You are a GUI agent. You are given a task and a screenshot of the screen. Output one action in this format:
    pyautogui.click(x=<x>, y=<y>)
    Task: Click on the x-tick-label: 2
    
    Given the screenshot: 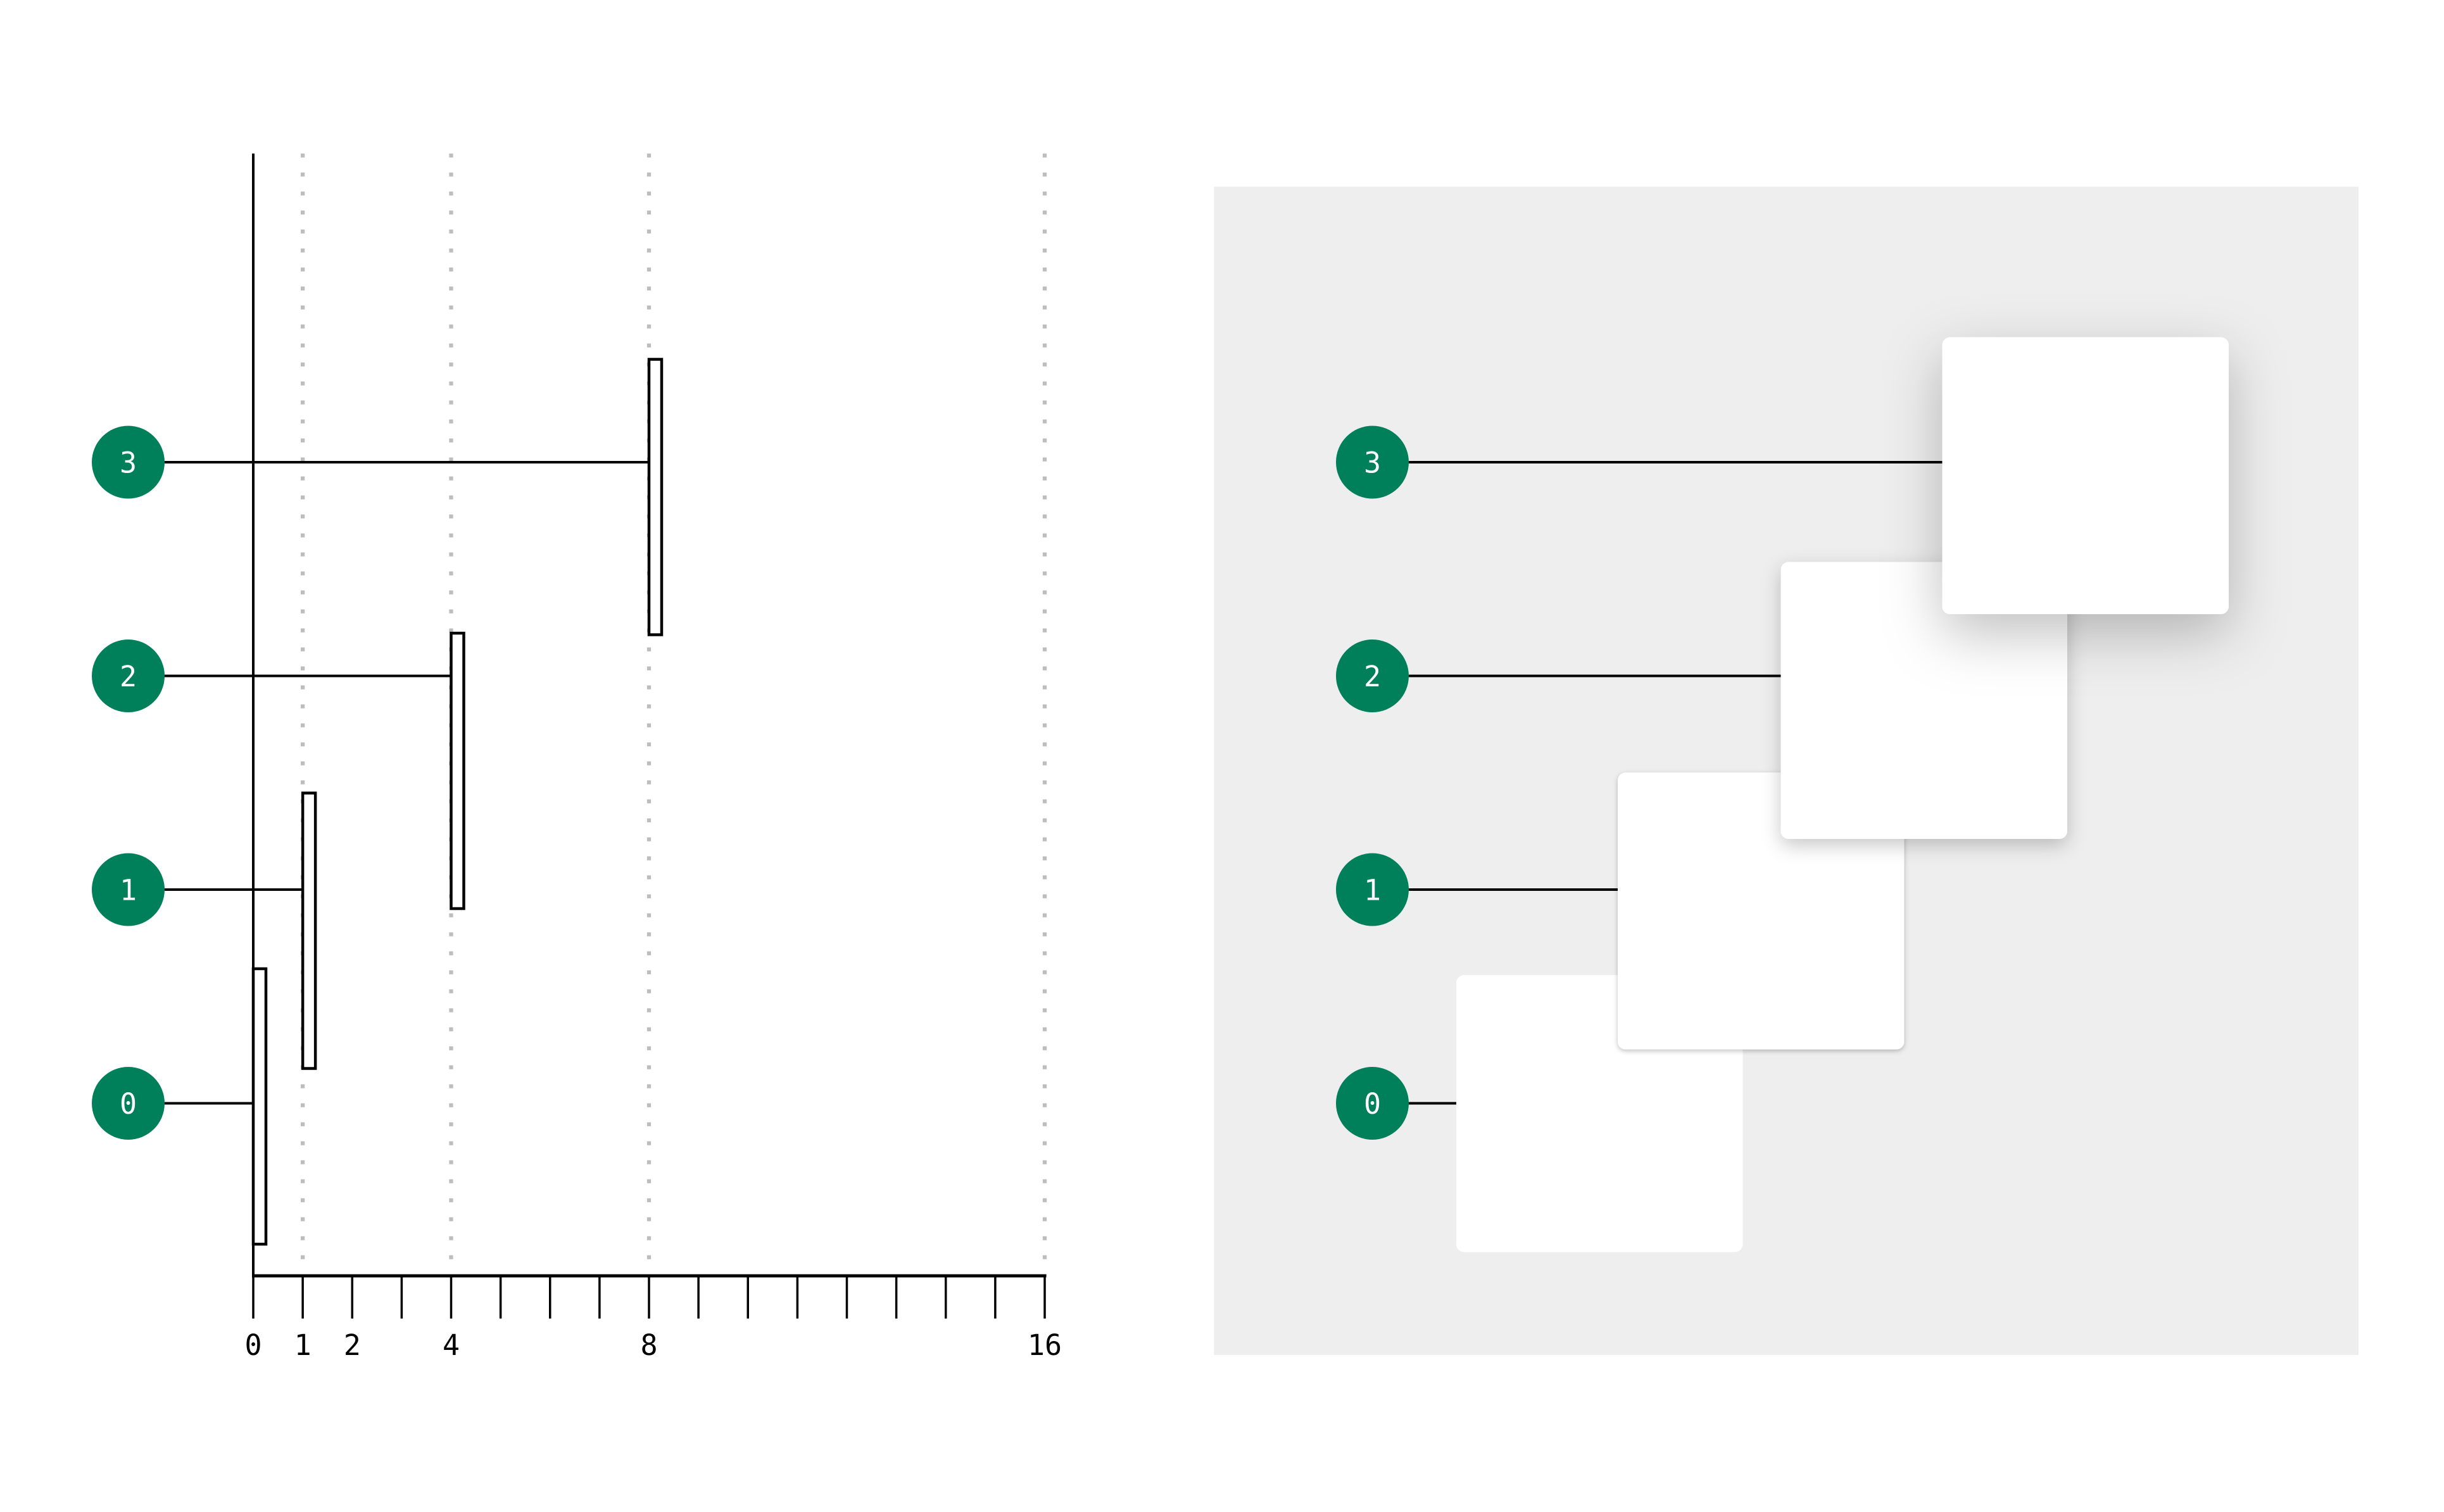 What is the action you would take?
    pyautogui.click(x=352, y=1345)
    